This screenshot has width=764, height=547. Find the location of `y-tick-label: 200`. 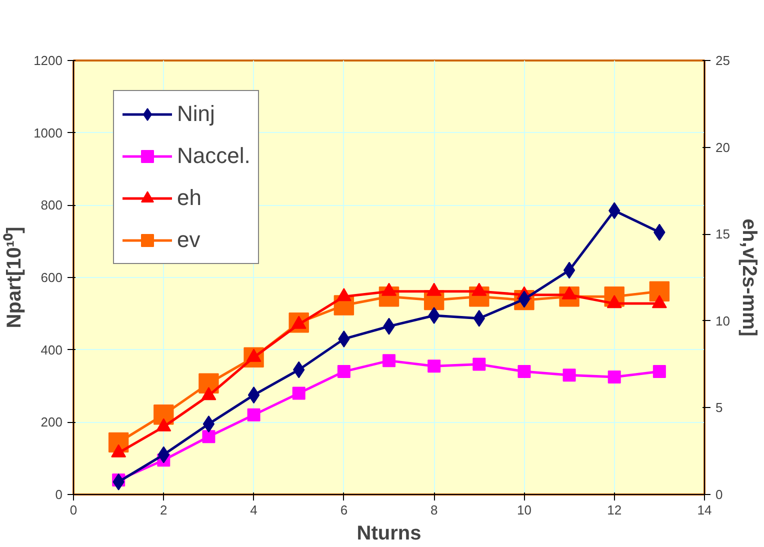

y-tick-label: 200 is located at coordinates (51, 422).